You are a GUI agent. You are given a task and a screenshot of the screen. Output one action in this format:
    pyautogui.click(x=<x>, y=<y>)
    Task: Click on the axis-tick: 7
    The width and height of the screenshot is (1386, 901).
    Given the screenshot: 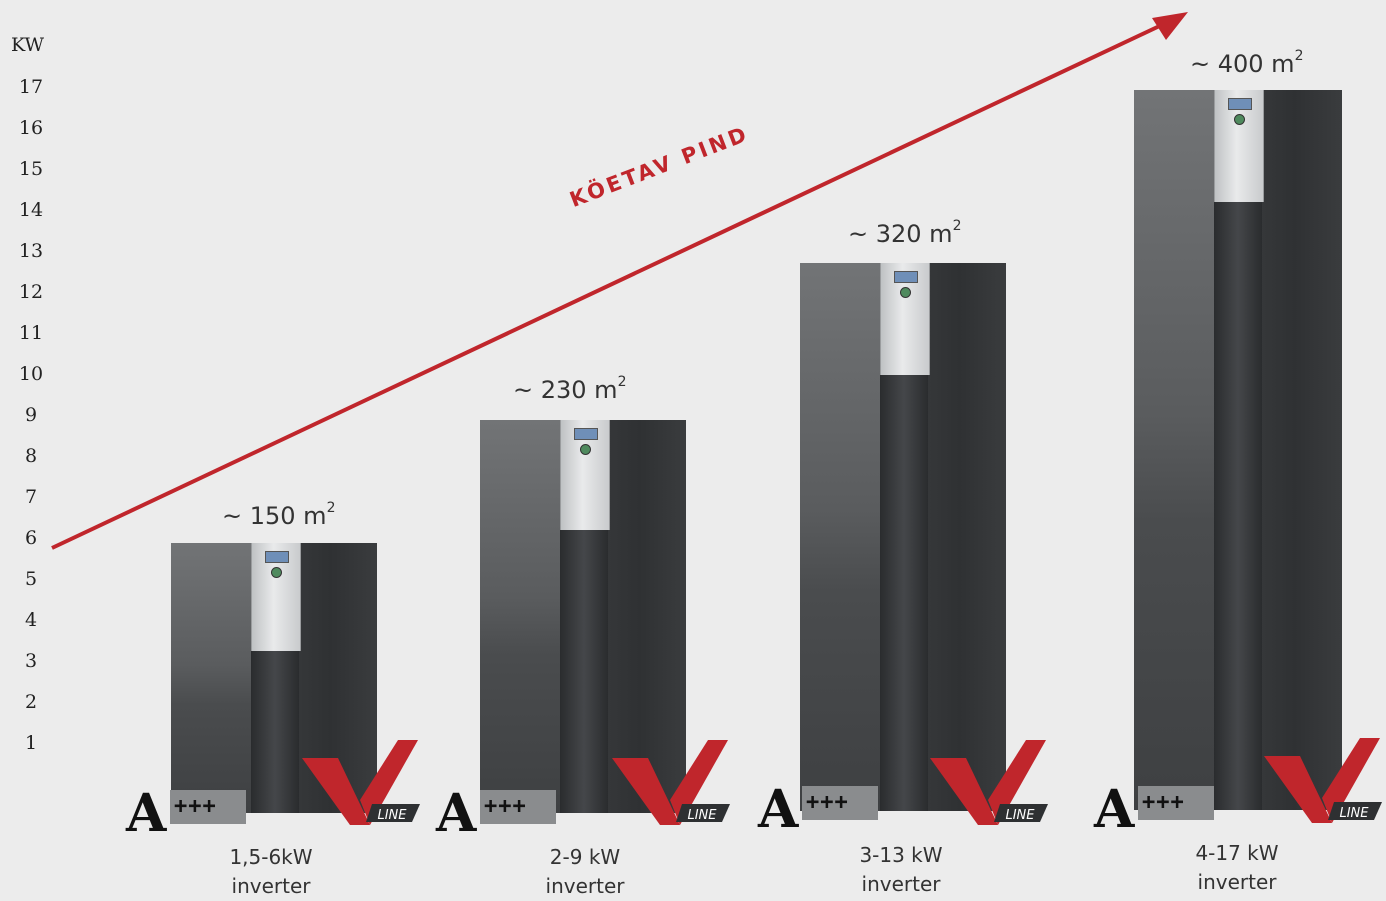 What is the action you would take?
    pyautogui.click(x=31, y=497)
    